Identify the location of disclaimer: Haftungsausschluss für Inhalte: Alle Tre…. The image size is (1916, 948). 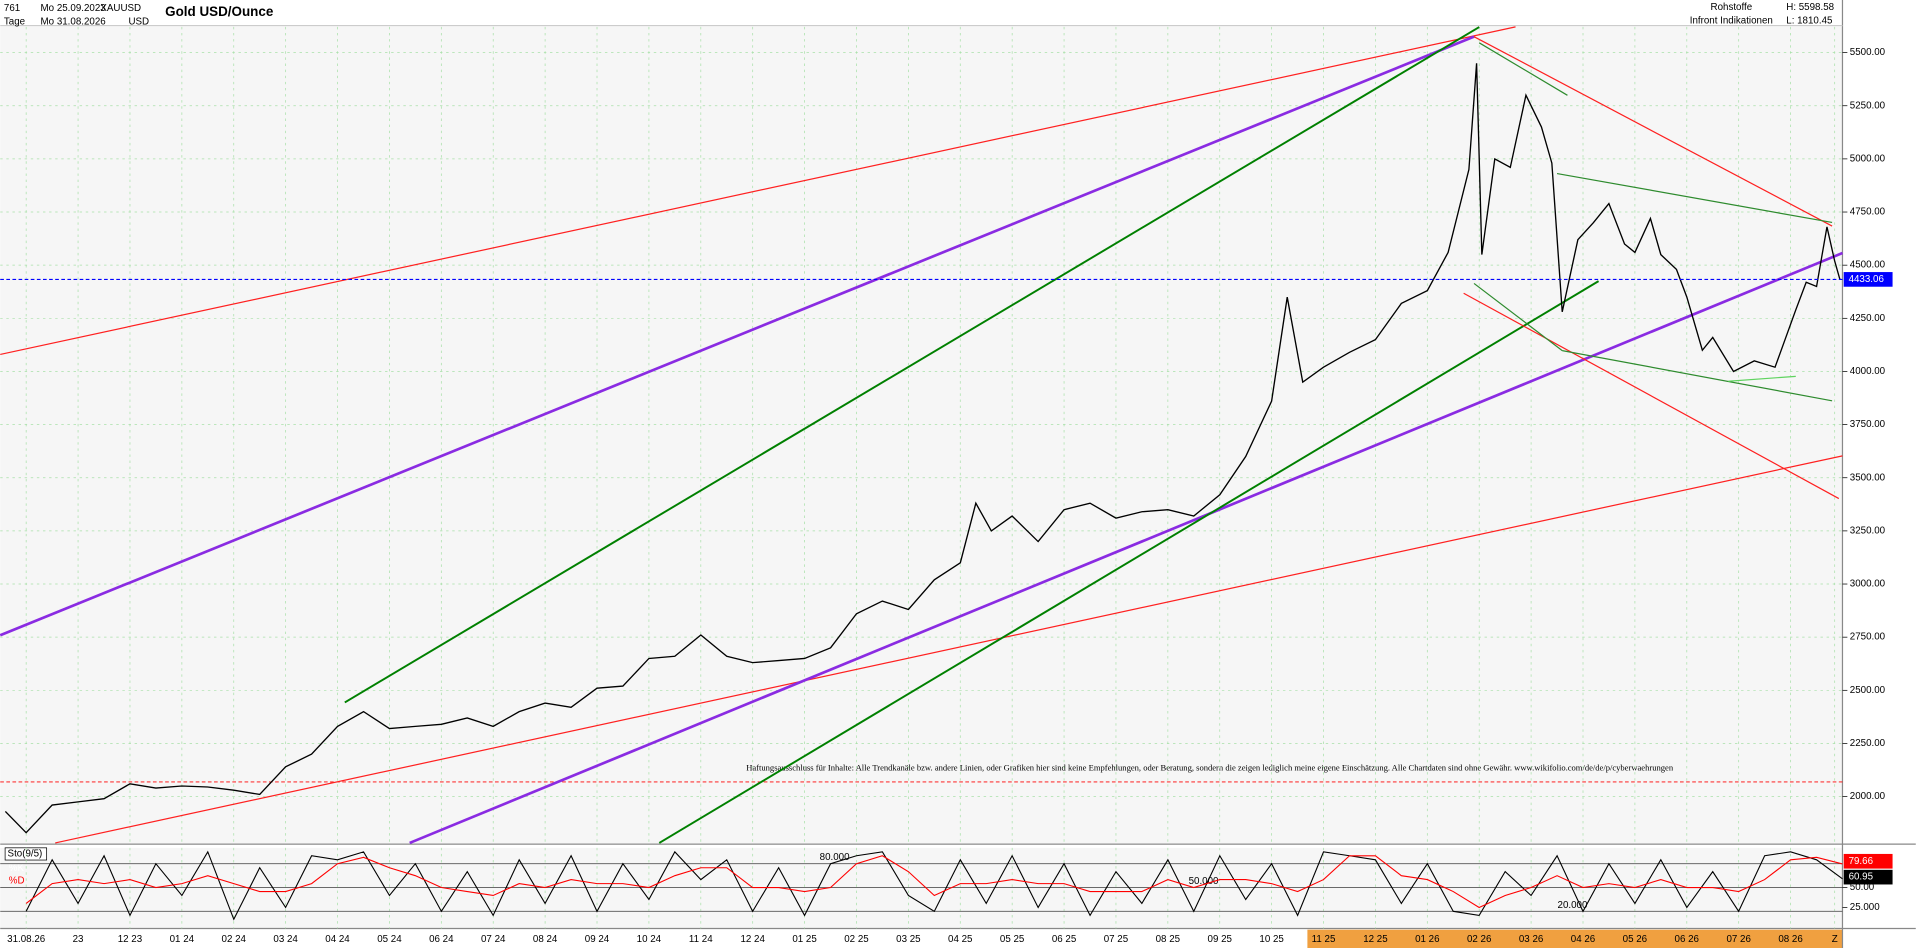
(1210, 767).